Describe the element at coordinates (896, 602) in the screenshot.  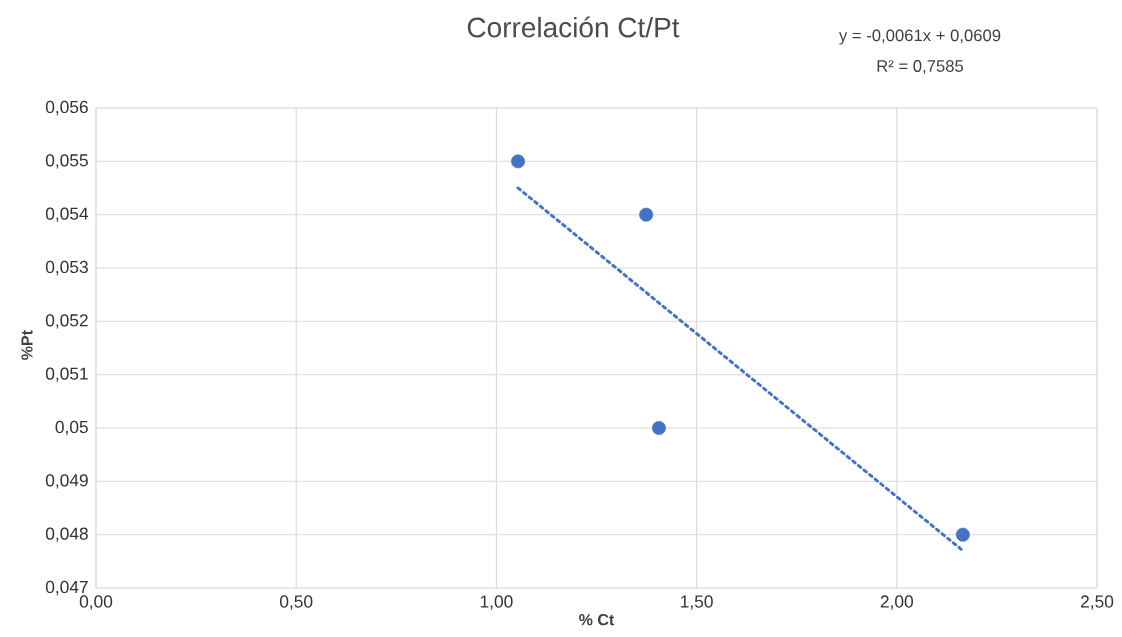
I see `x-tick-label: 2,00` at that location.